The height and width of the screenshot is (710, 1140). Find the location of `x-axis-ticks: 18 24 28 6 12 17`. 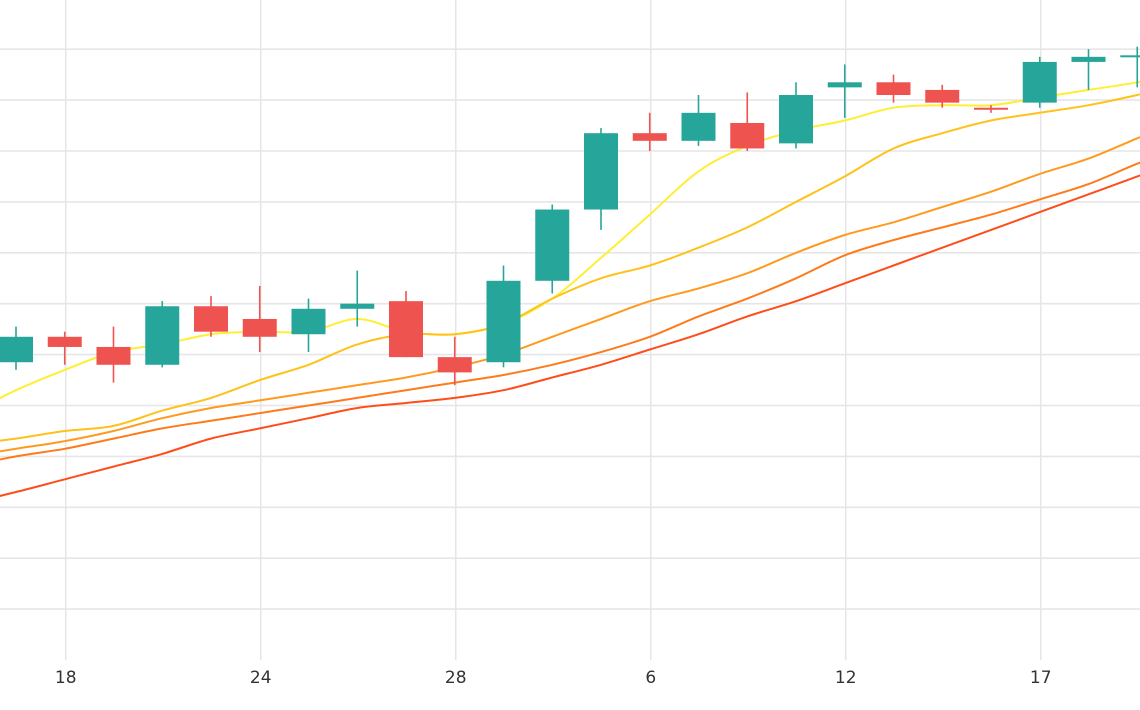

x-axis-ticks: 18 24 28 6 12 17 is located at coordinates (553, 678).